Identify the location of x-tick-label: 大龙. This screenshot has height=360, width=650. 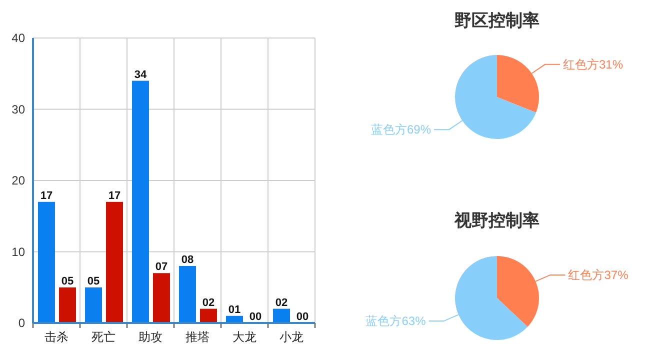
(244, 337).